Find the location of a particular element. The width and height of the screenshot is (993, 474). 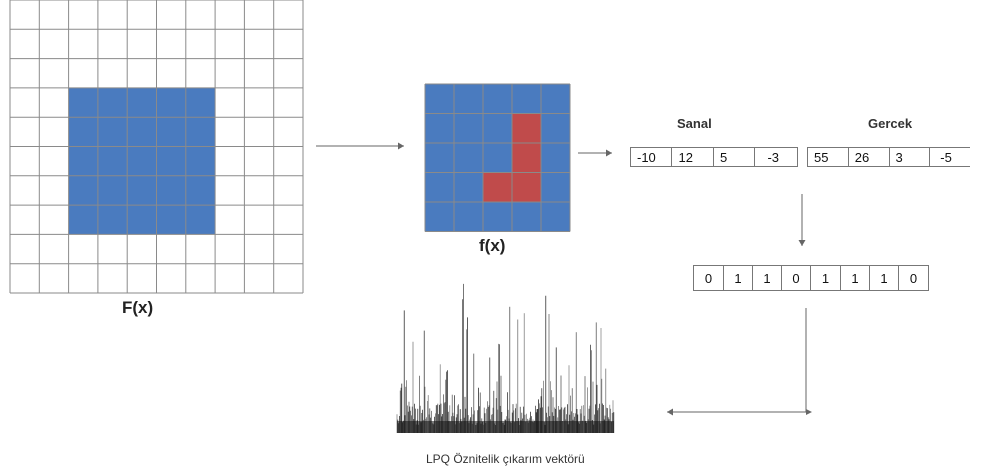

real-header: Gercek is located at coordinates (890, 123).